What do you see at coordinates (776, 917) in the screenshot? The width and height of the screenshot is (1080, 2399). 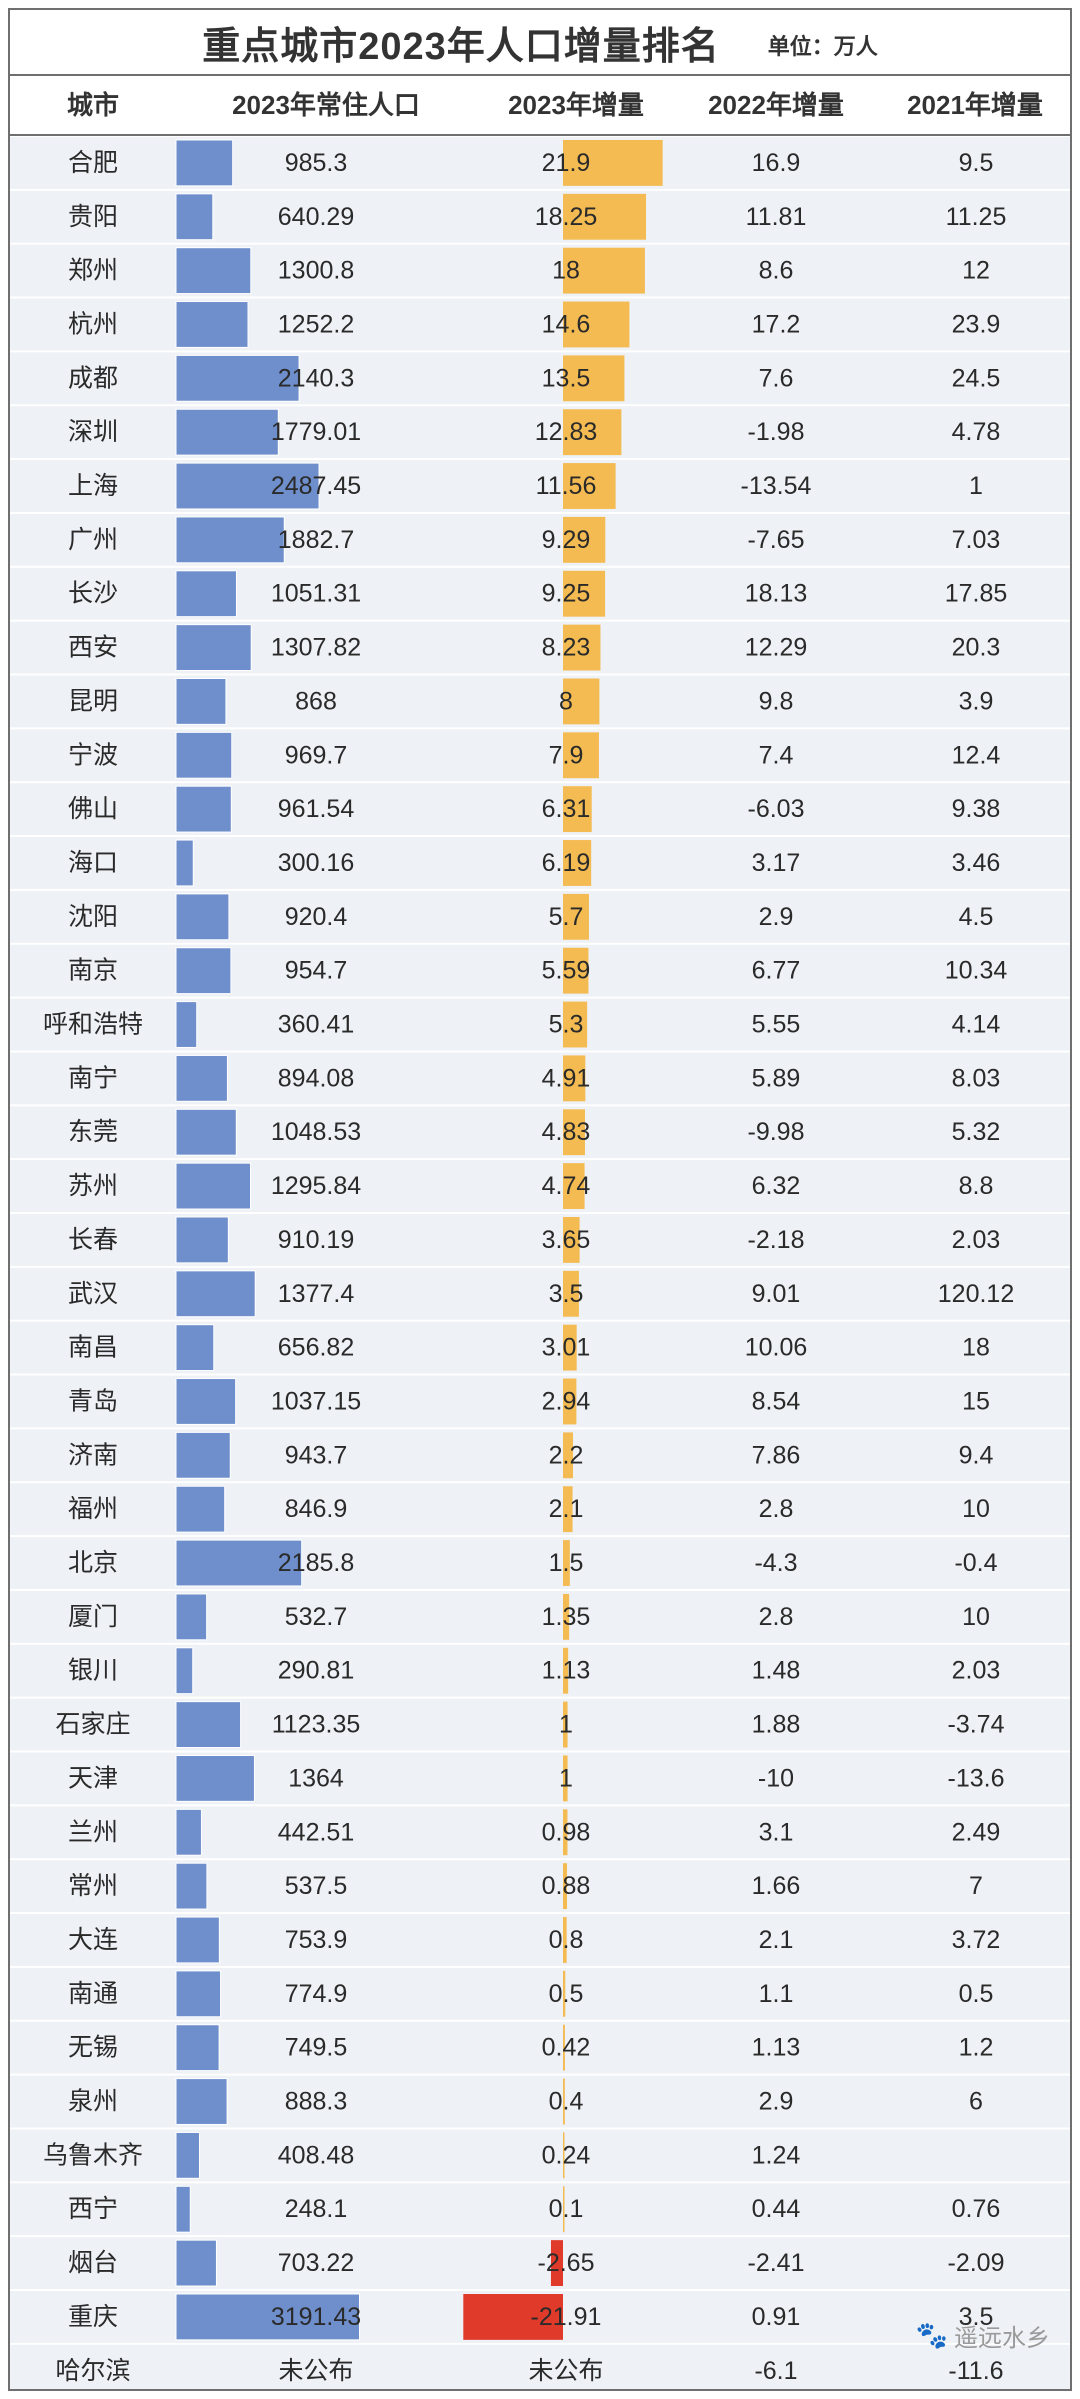 I see `increment-2022-value: 2.9` at bounding box center [776, 917].